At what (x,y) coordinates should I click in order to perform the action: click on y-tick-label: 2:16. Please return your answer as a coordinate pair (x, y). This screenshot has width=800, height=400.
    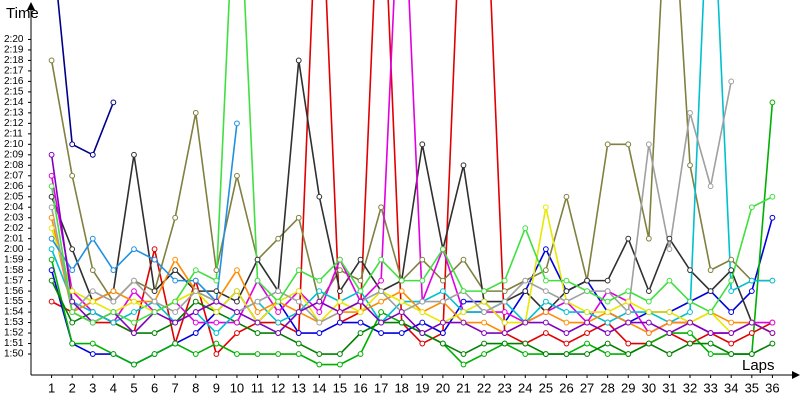
    Looking at the image, I should click on (14, 81).